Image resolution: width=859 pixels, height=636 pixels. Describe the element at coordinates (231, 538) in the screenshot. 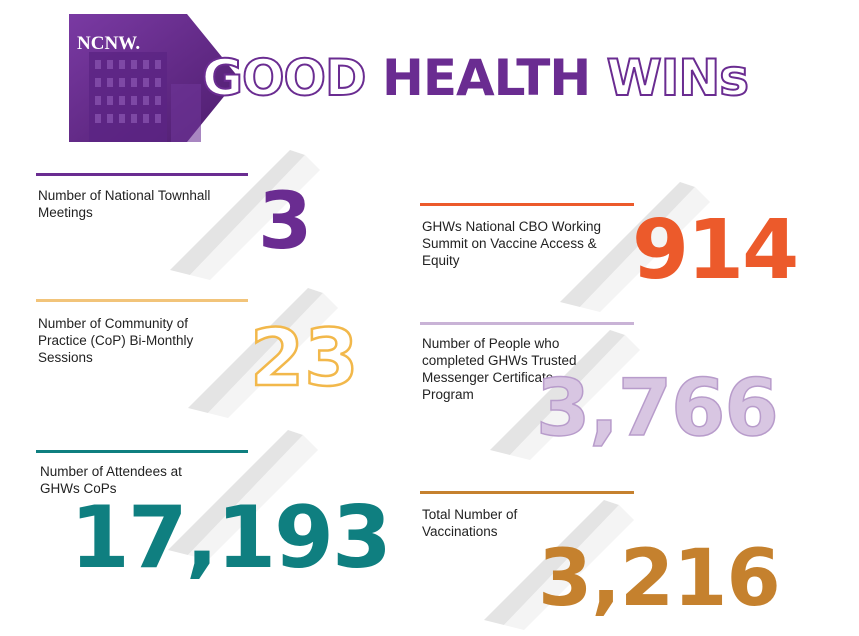

I see `attendees-value: 17,193` at that location.